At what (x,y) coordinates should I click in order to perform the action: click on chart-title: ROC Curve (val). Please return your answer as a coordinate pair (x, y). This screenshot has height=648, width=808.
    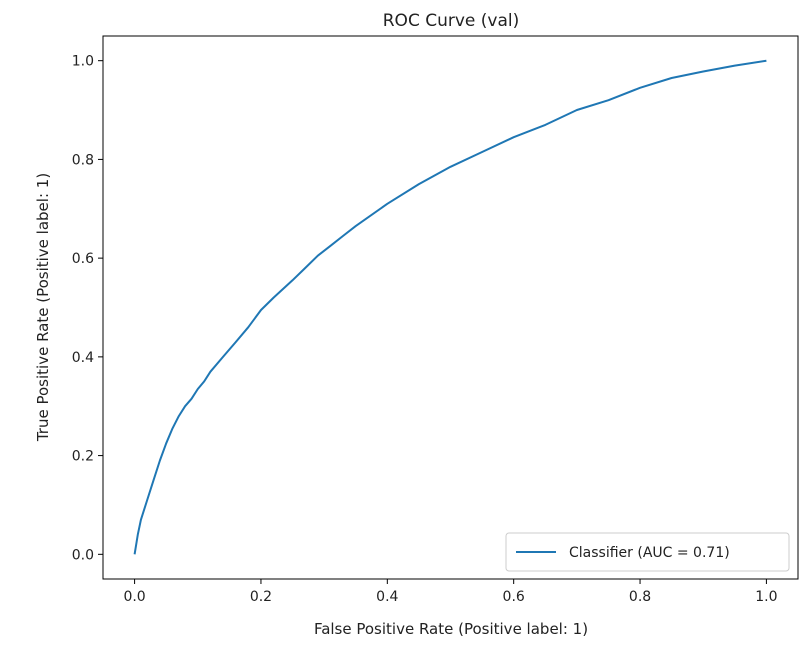
    Looking at the image, I should click on (451, 21).